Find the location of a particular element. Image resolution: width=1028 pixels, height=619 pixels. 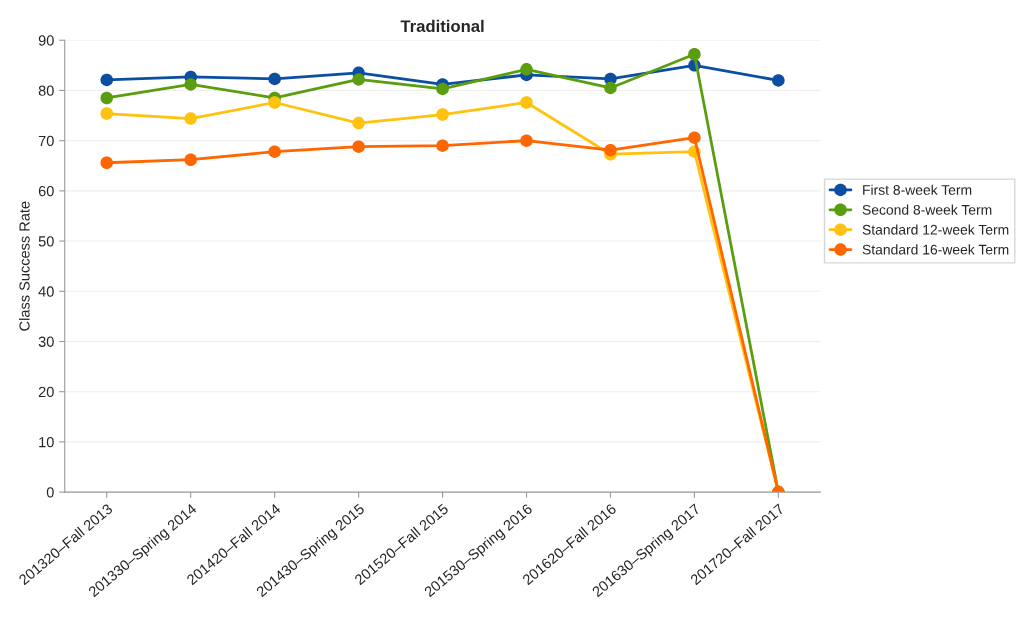

y-axis-title: Class Success Rate is located at coordinates (24, 266).